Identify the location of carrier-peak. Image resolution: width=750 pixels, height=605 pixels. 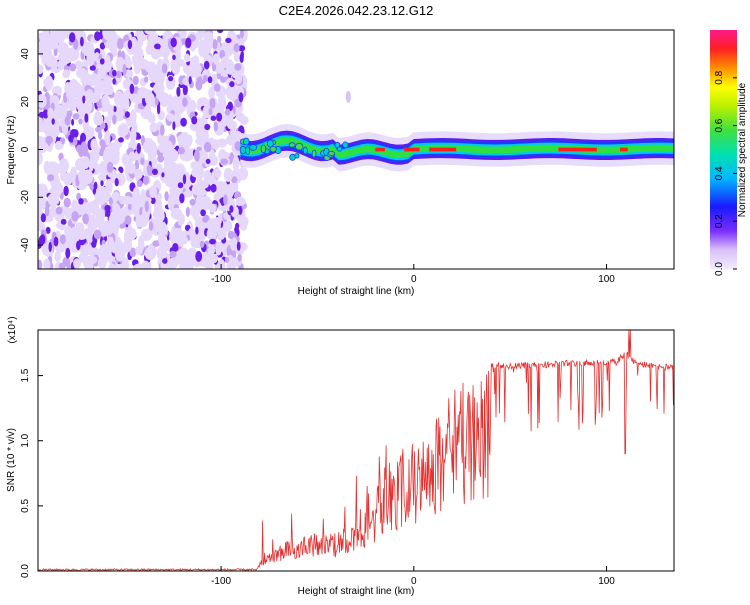
(412, 149).